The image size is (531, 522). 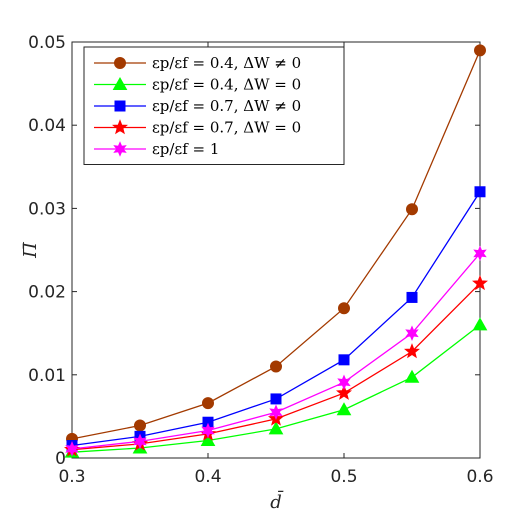 I want to click on y-tick-label: 0, so click(x=60, y=459).